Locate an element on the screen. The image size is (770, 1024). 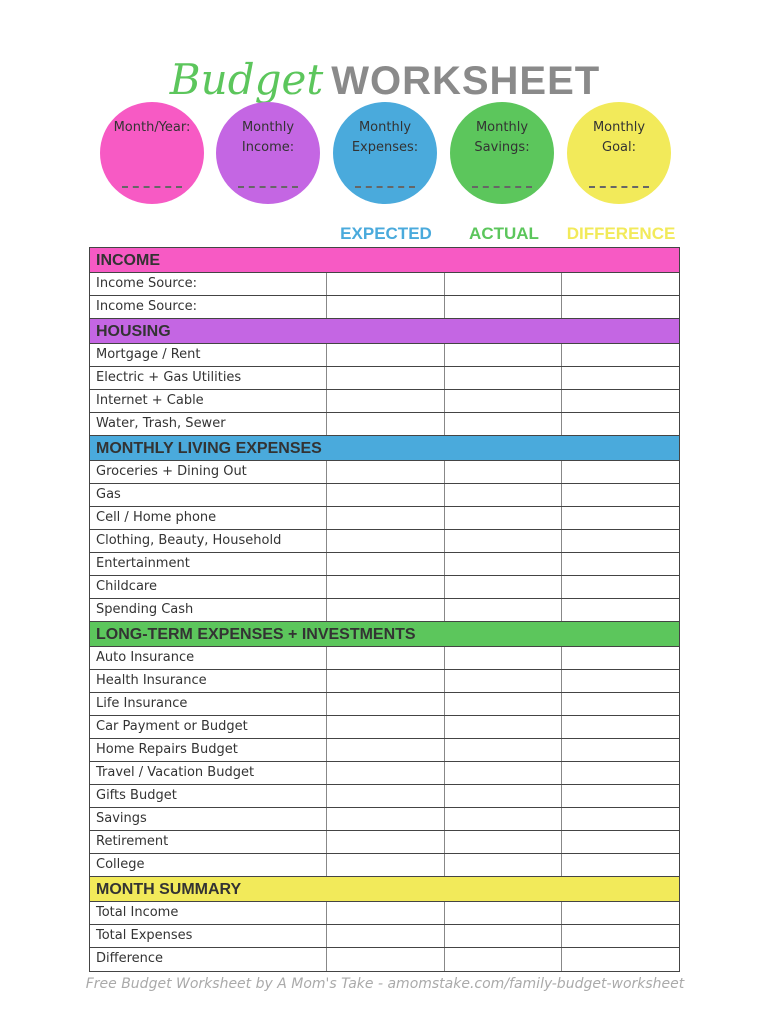
row-label: Retirement is located at coordinates (132, 841).